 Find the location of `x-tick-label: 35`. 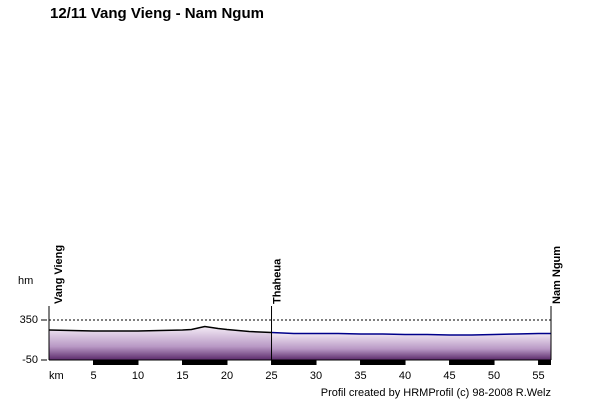

x-tick-label: 35 is located at coordinates (360, 376).